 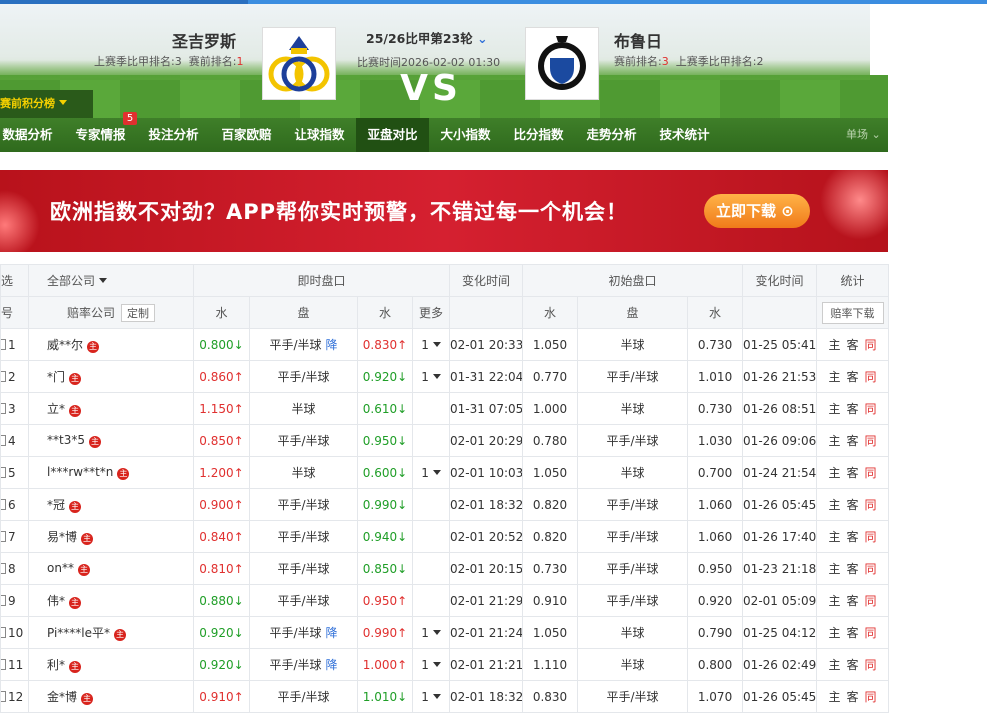 I want to click on cell-init-away: 1.060, so click(x=715, y=504).